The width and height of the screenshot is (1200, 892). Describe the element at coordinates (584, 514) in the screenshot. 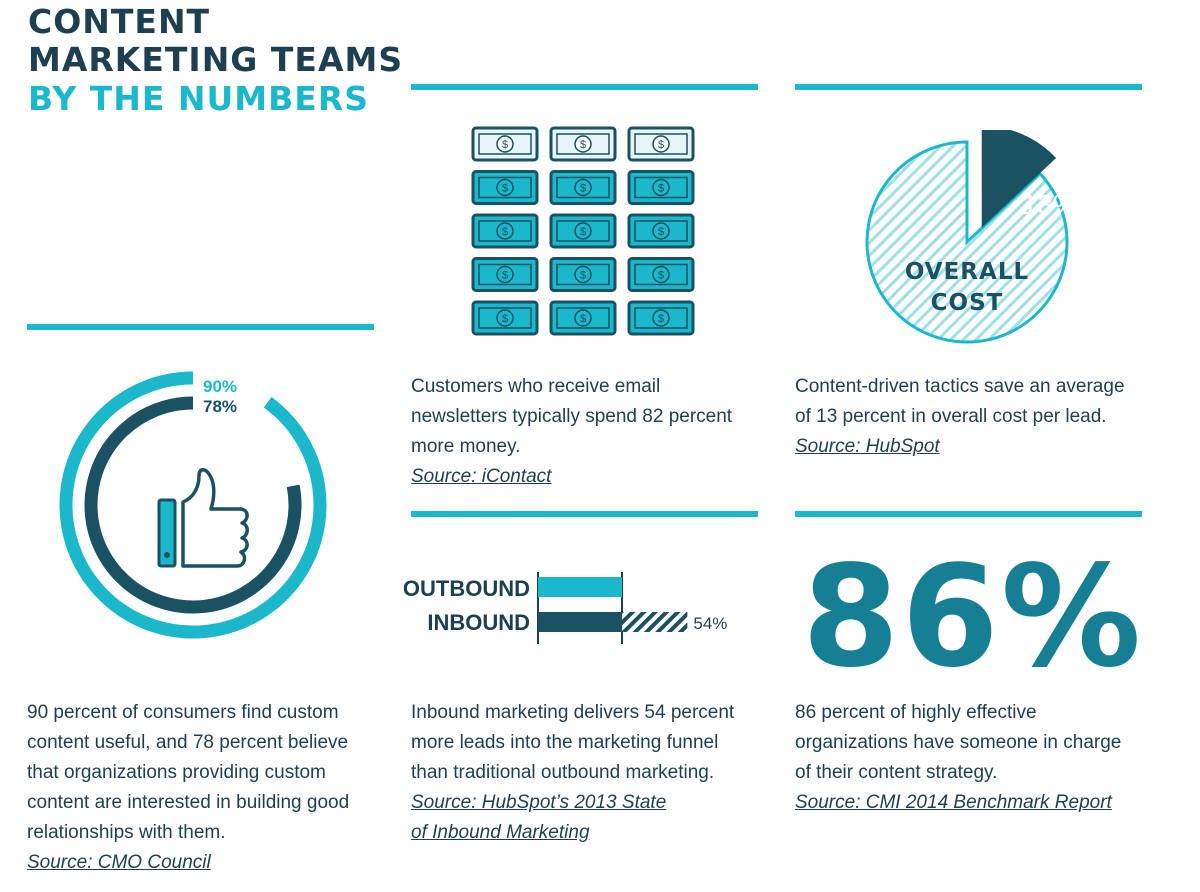

I see `divider-mid-middle` at that location.